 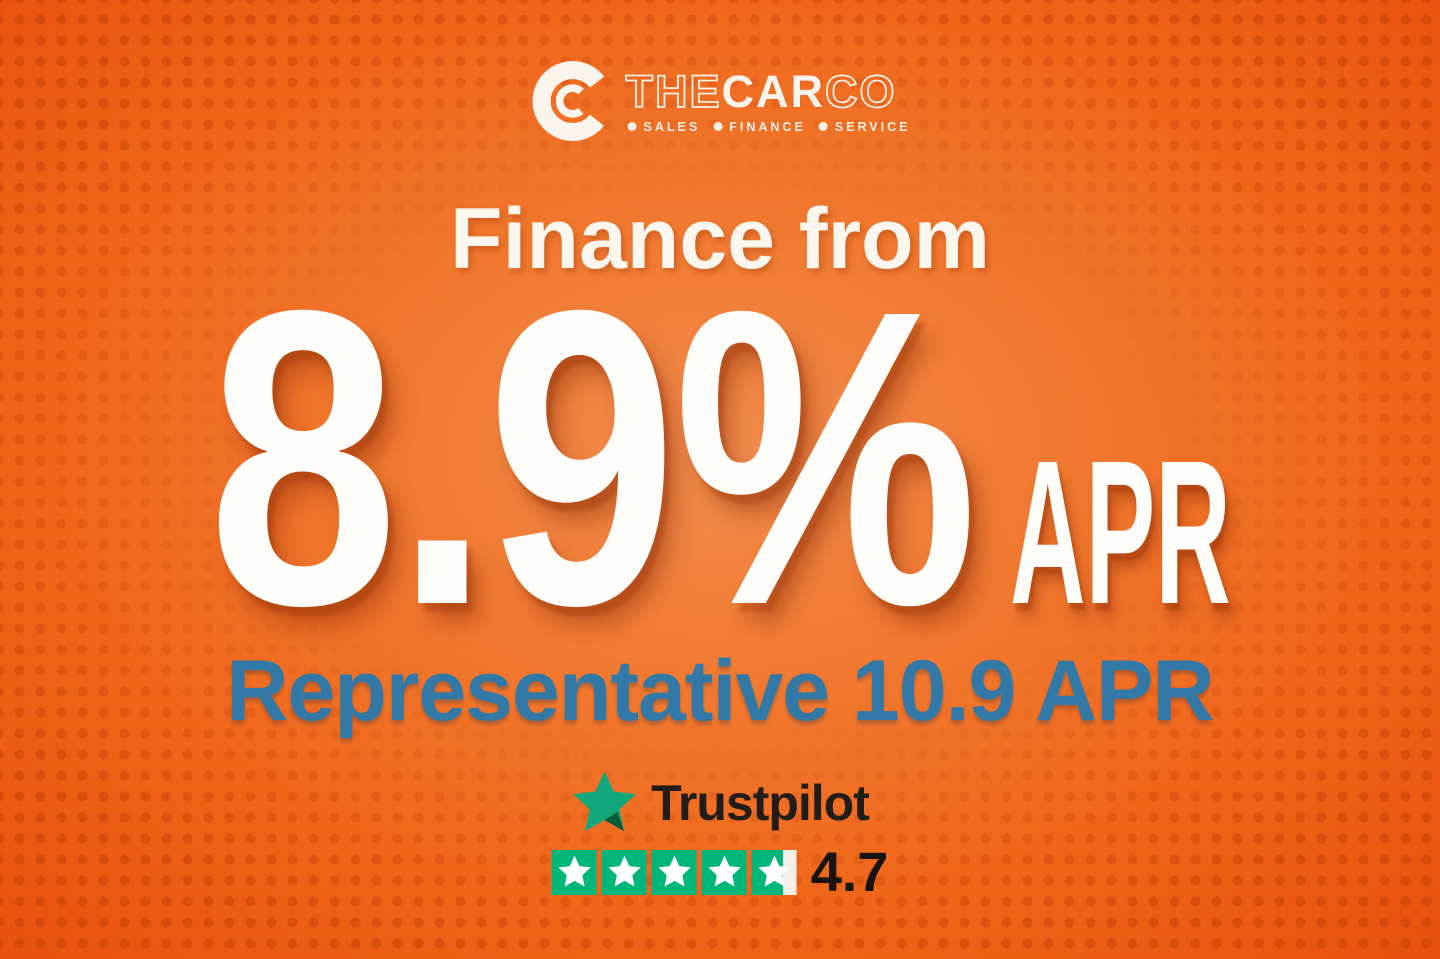 What do you see at coordinates (672, 126) in the screenshot?
I see `tagline-sales: SALES` at bounding box center [672, 126].